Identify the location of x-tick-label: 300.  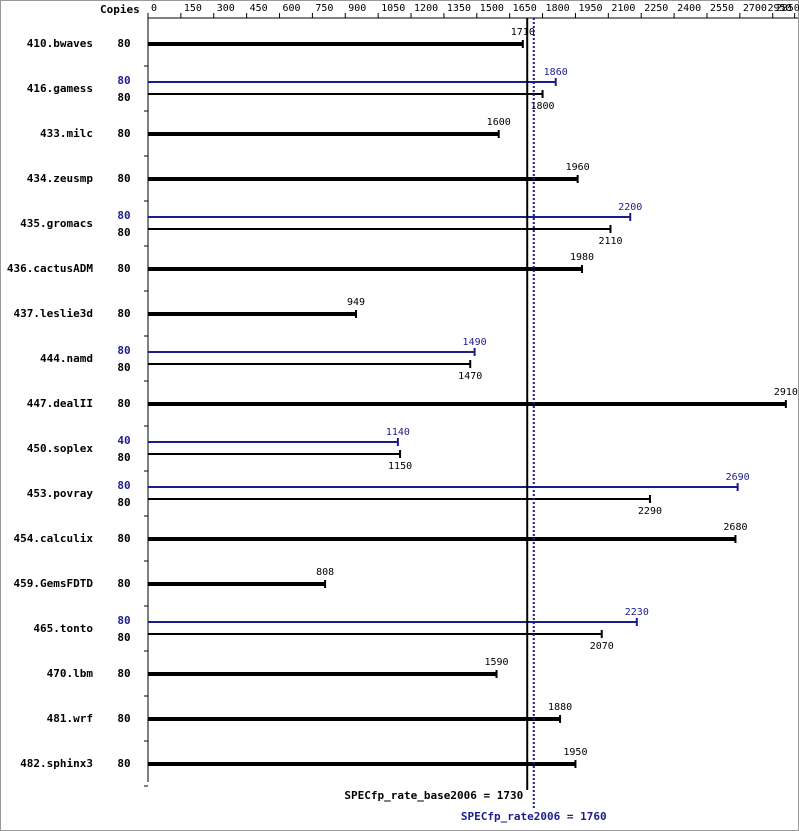
(226, 8).